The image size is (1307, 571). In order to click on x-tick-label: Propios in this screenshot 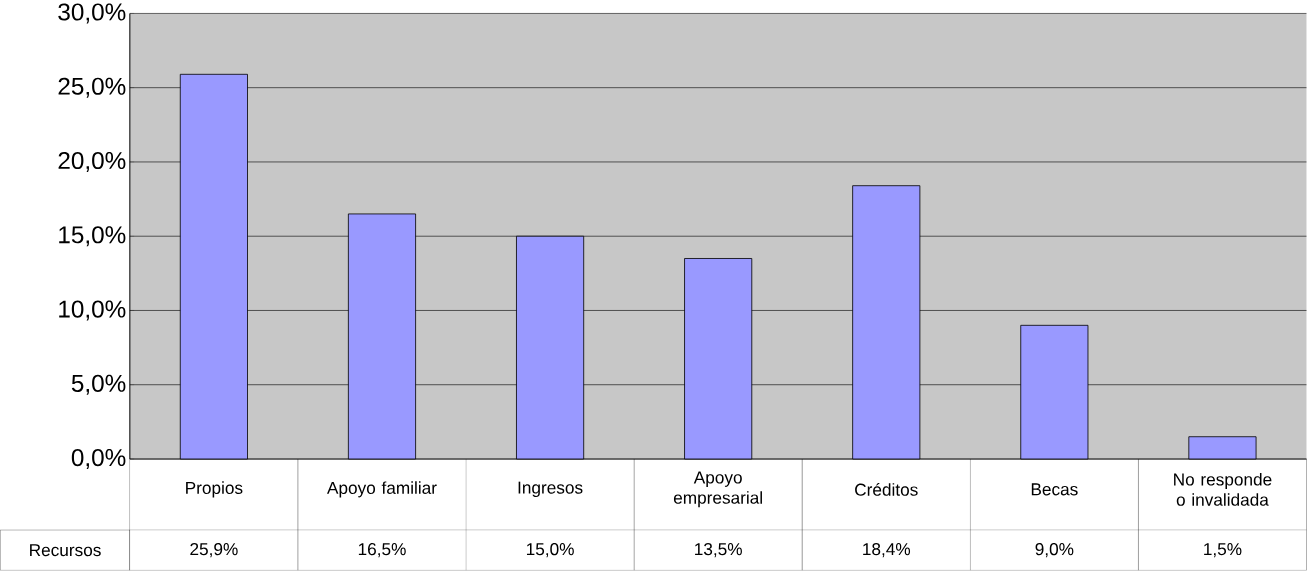, I will do `click(214, 489)`.